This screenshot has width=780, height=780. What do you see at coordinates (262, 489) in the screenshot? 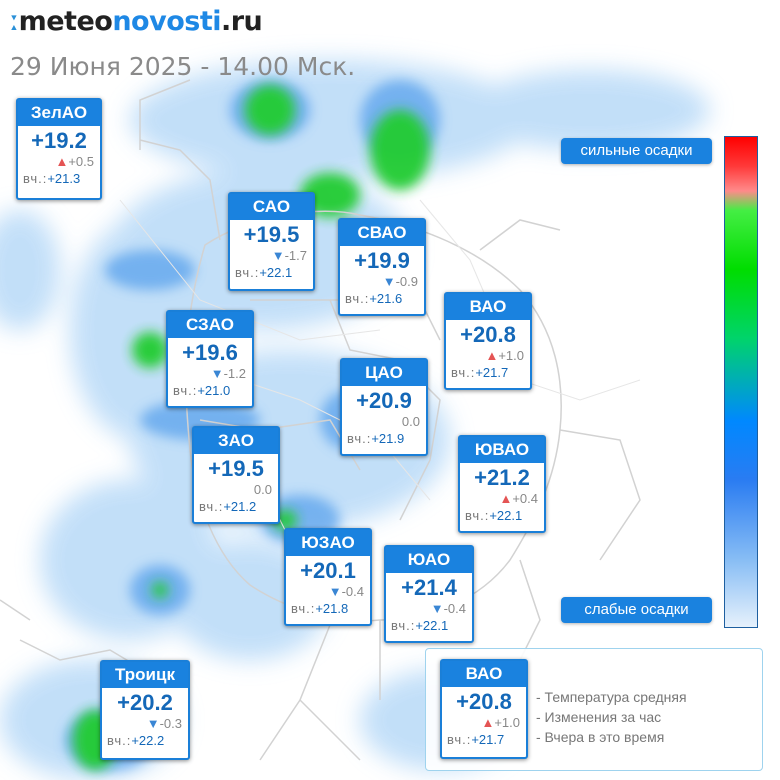
I see `hourly-change-value: 0.0` at bounding box center [262, 489].